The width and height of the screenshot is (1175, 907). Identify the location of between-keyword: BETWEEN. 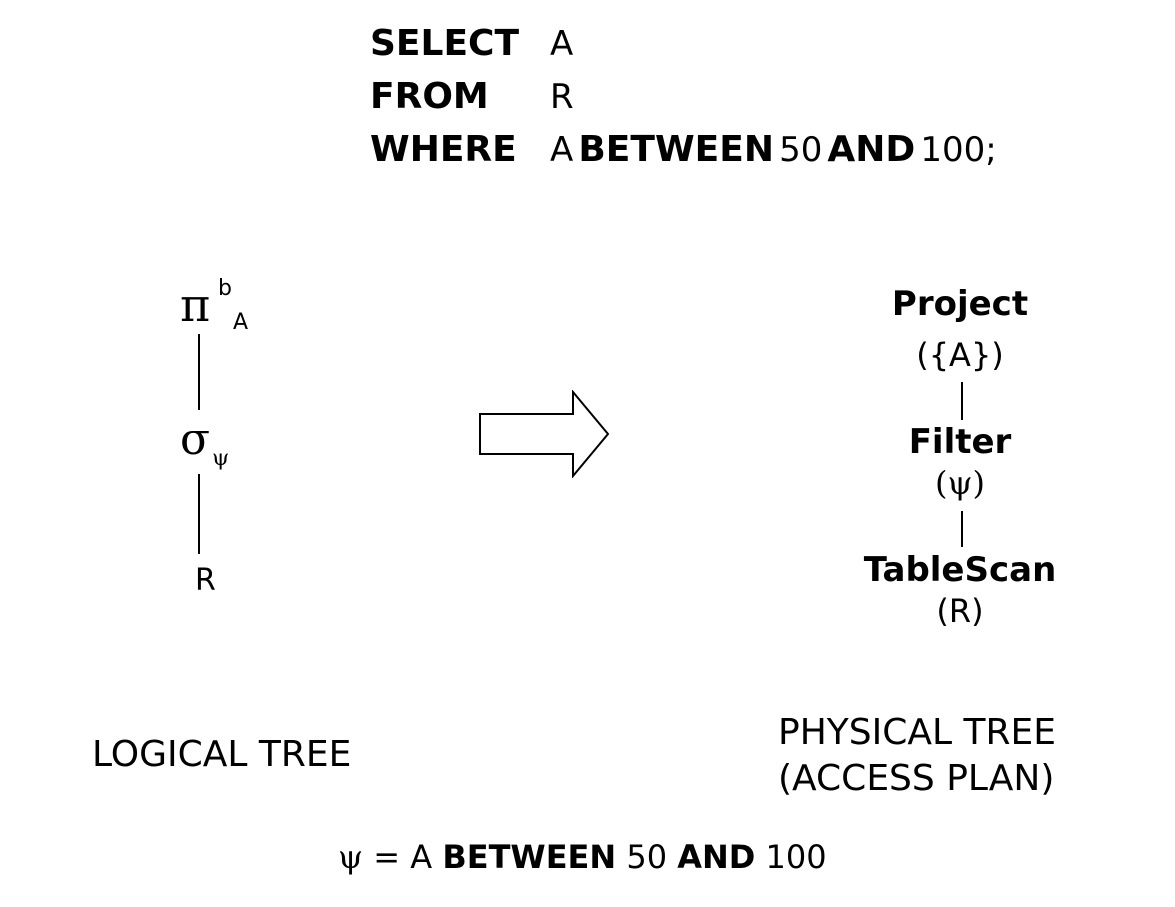
(676, 149).